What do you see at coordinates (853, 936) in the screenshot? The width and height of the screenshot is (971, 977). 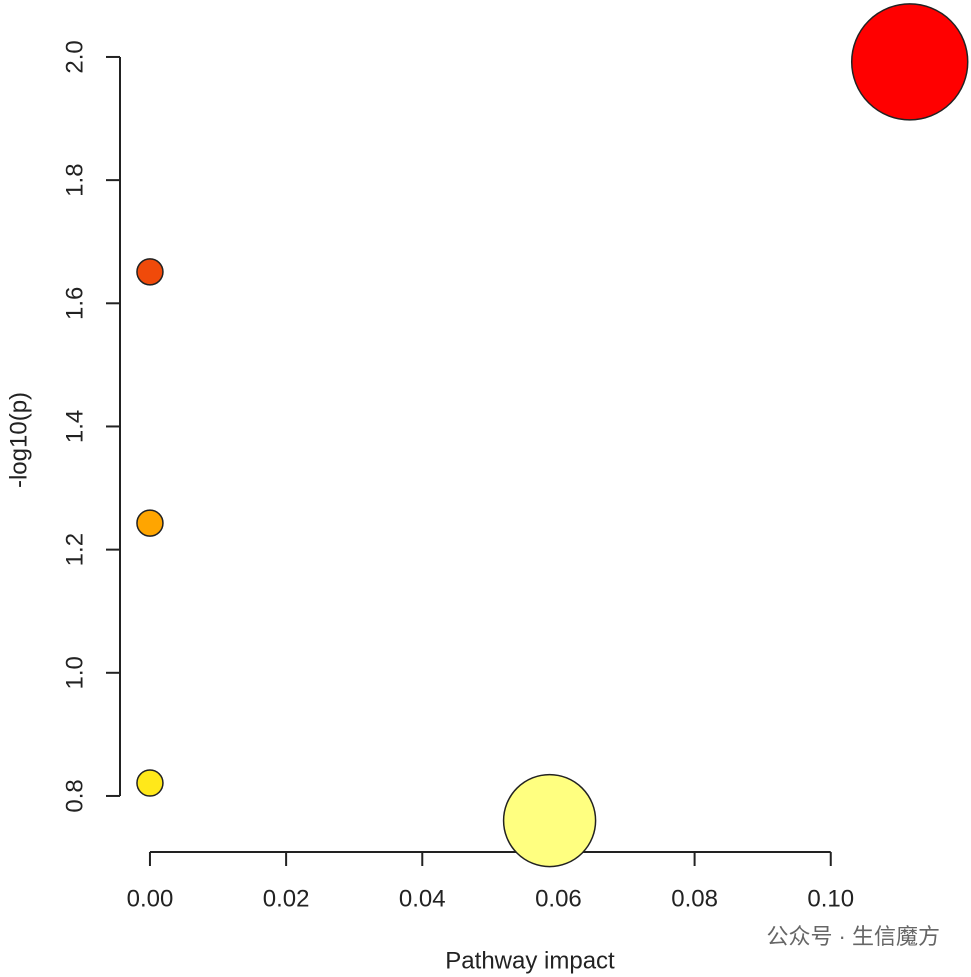 I see `watermark: 公众号 · 生信魔方` at bounding box center [853, 936].